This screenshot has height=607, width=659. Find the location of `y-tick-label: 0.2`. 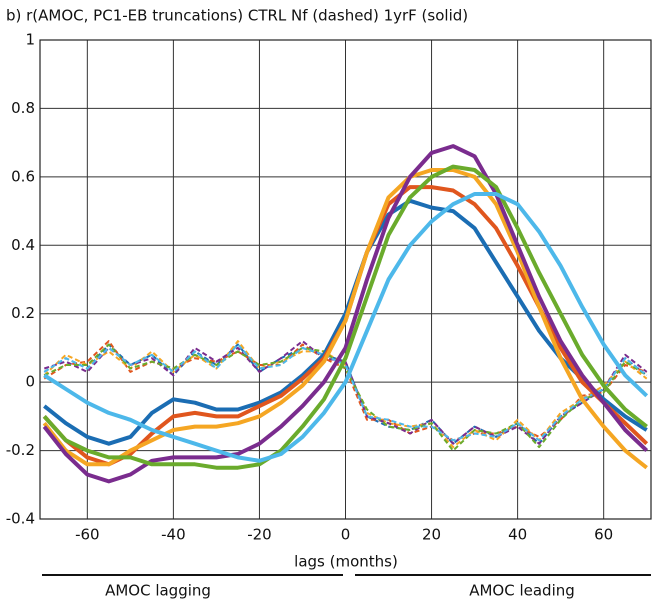

y-tick-label: 0.2 is located at coordinates (23, 313).